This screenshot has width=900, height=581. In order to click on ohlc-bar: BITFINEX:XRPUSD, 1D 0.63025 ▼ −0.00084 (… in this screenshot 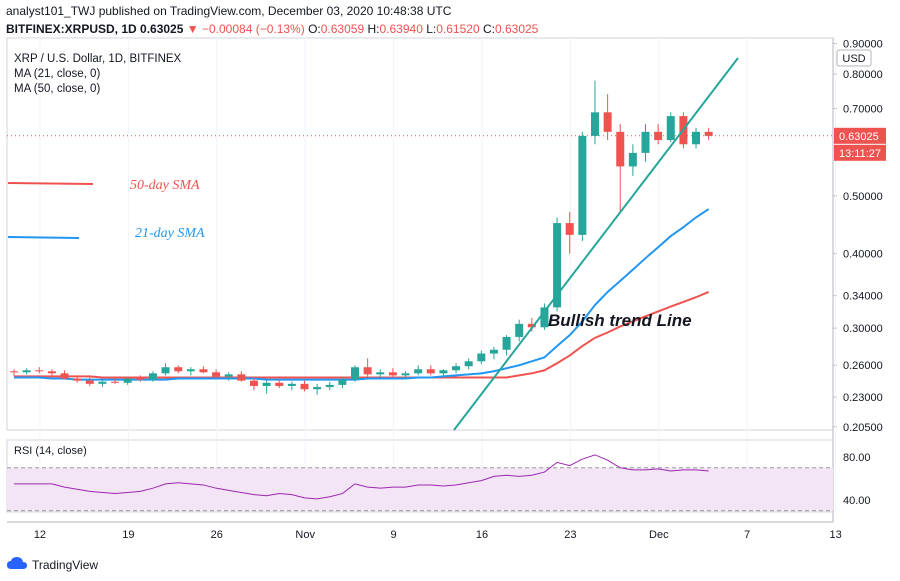, I will do `click(272, 29)`.